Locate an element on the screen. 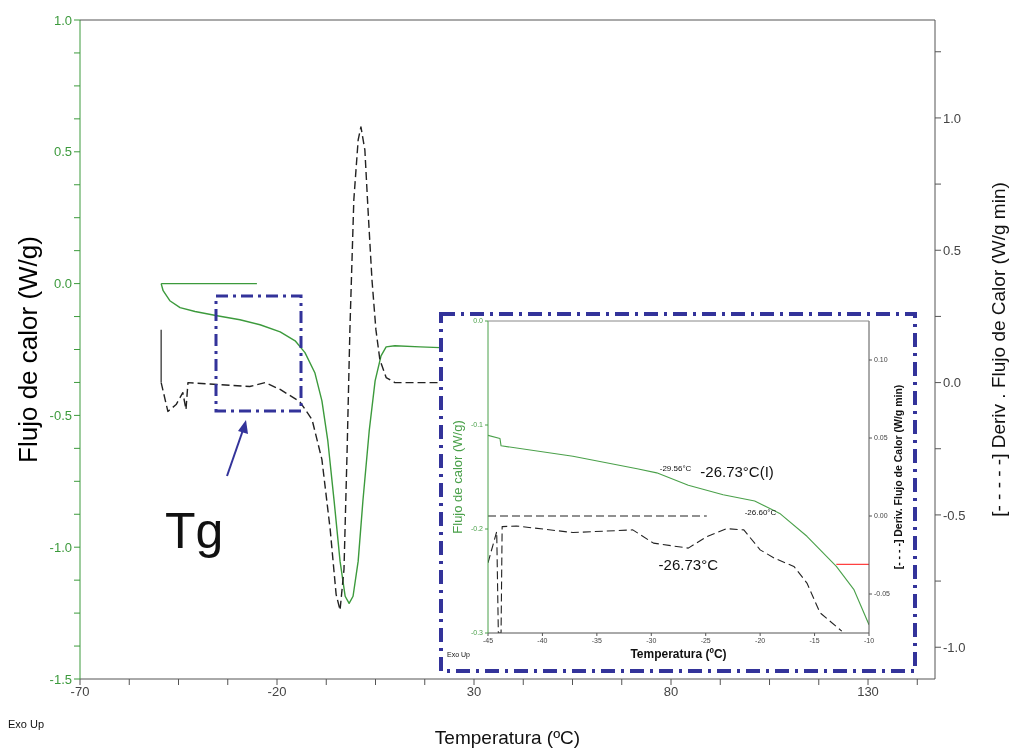 The image size is (1022, 751). y2-tick-label: -1.0 is located at coordinates (954, 647).